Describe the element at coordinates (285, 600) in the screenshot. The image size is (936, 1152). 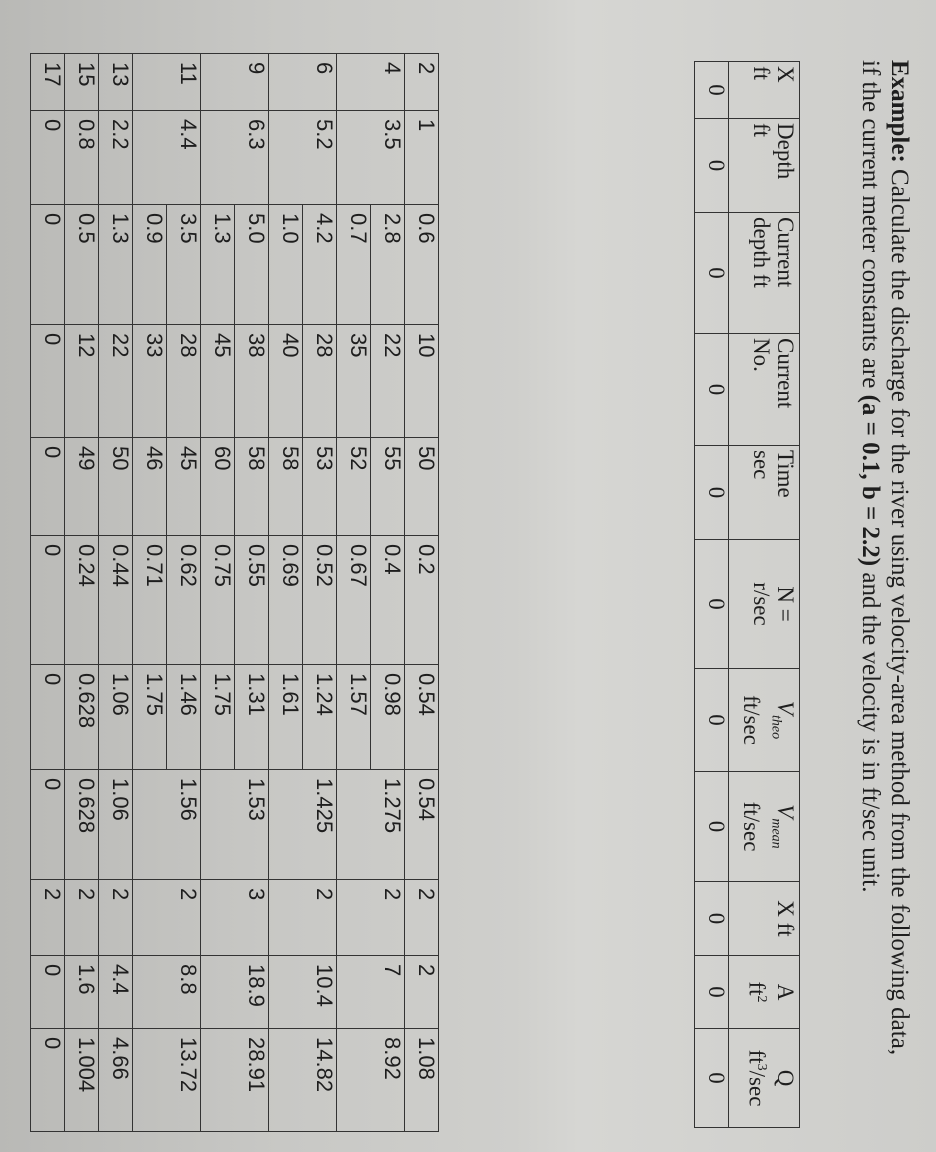
I see `table-cell: 0.69` at that location.